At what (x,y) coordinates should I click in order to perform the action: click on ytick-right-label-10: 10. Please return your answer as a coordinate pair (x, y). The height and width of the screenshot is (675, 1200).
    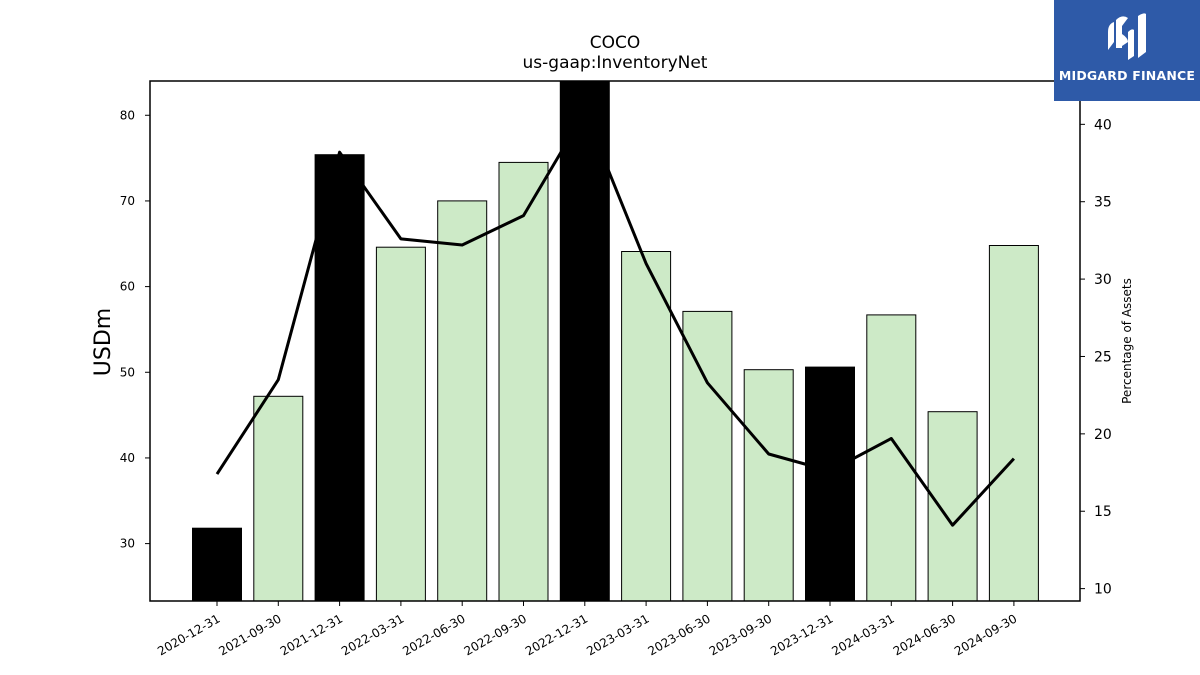
    Looking at the image, I should click on (1103, 590).